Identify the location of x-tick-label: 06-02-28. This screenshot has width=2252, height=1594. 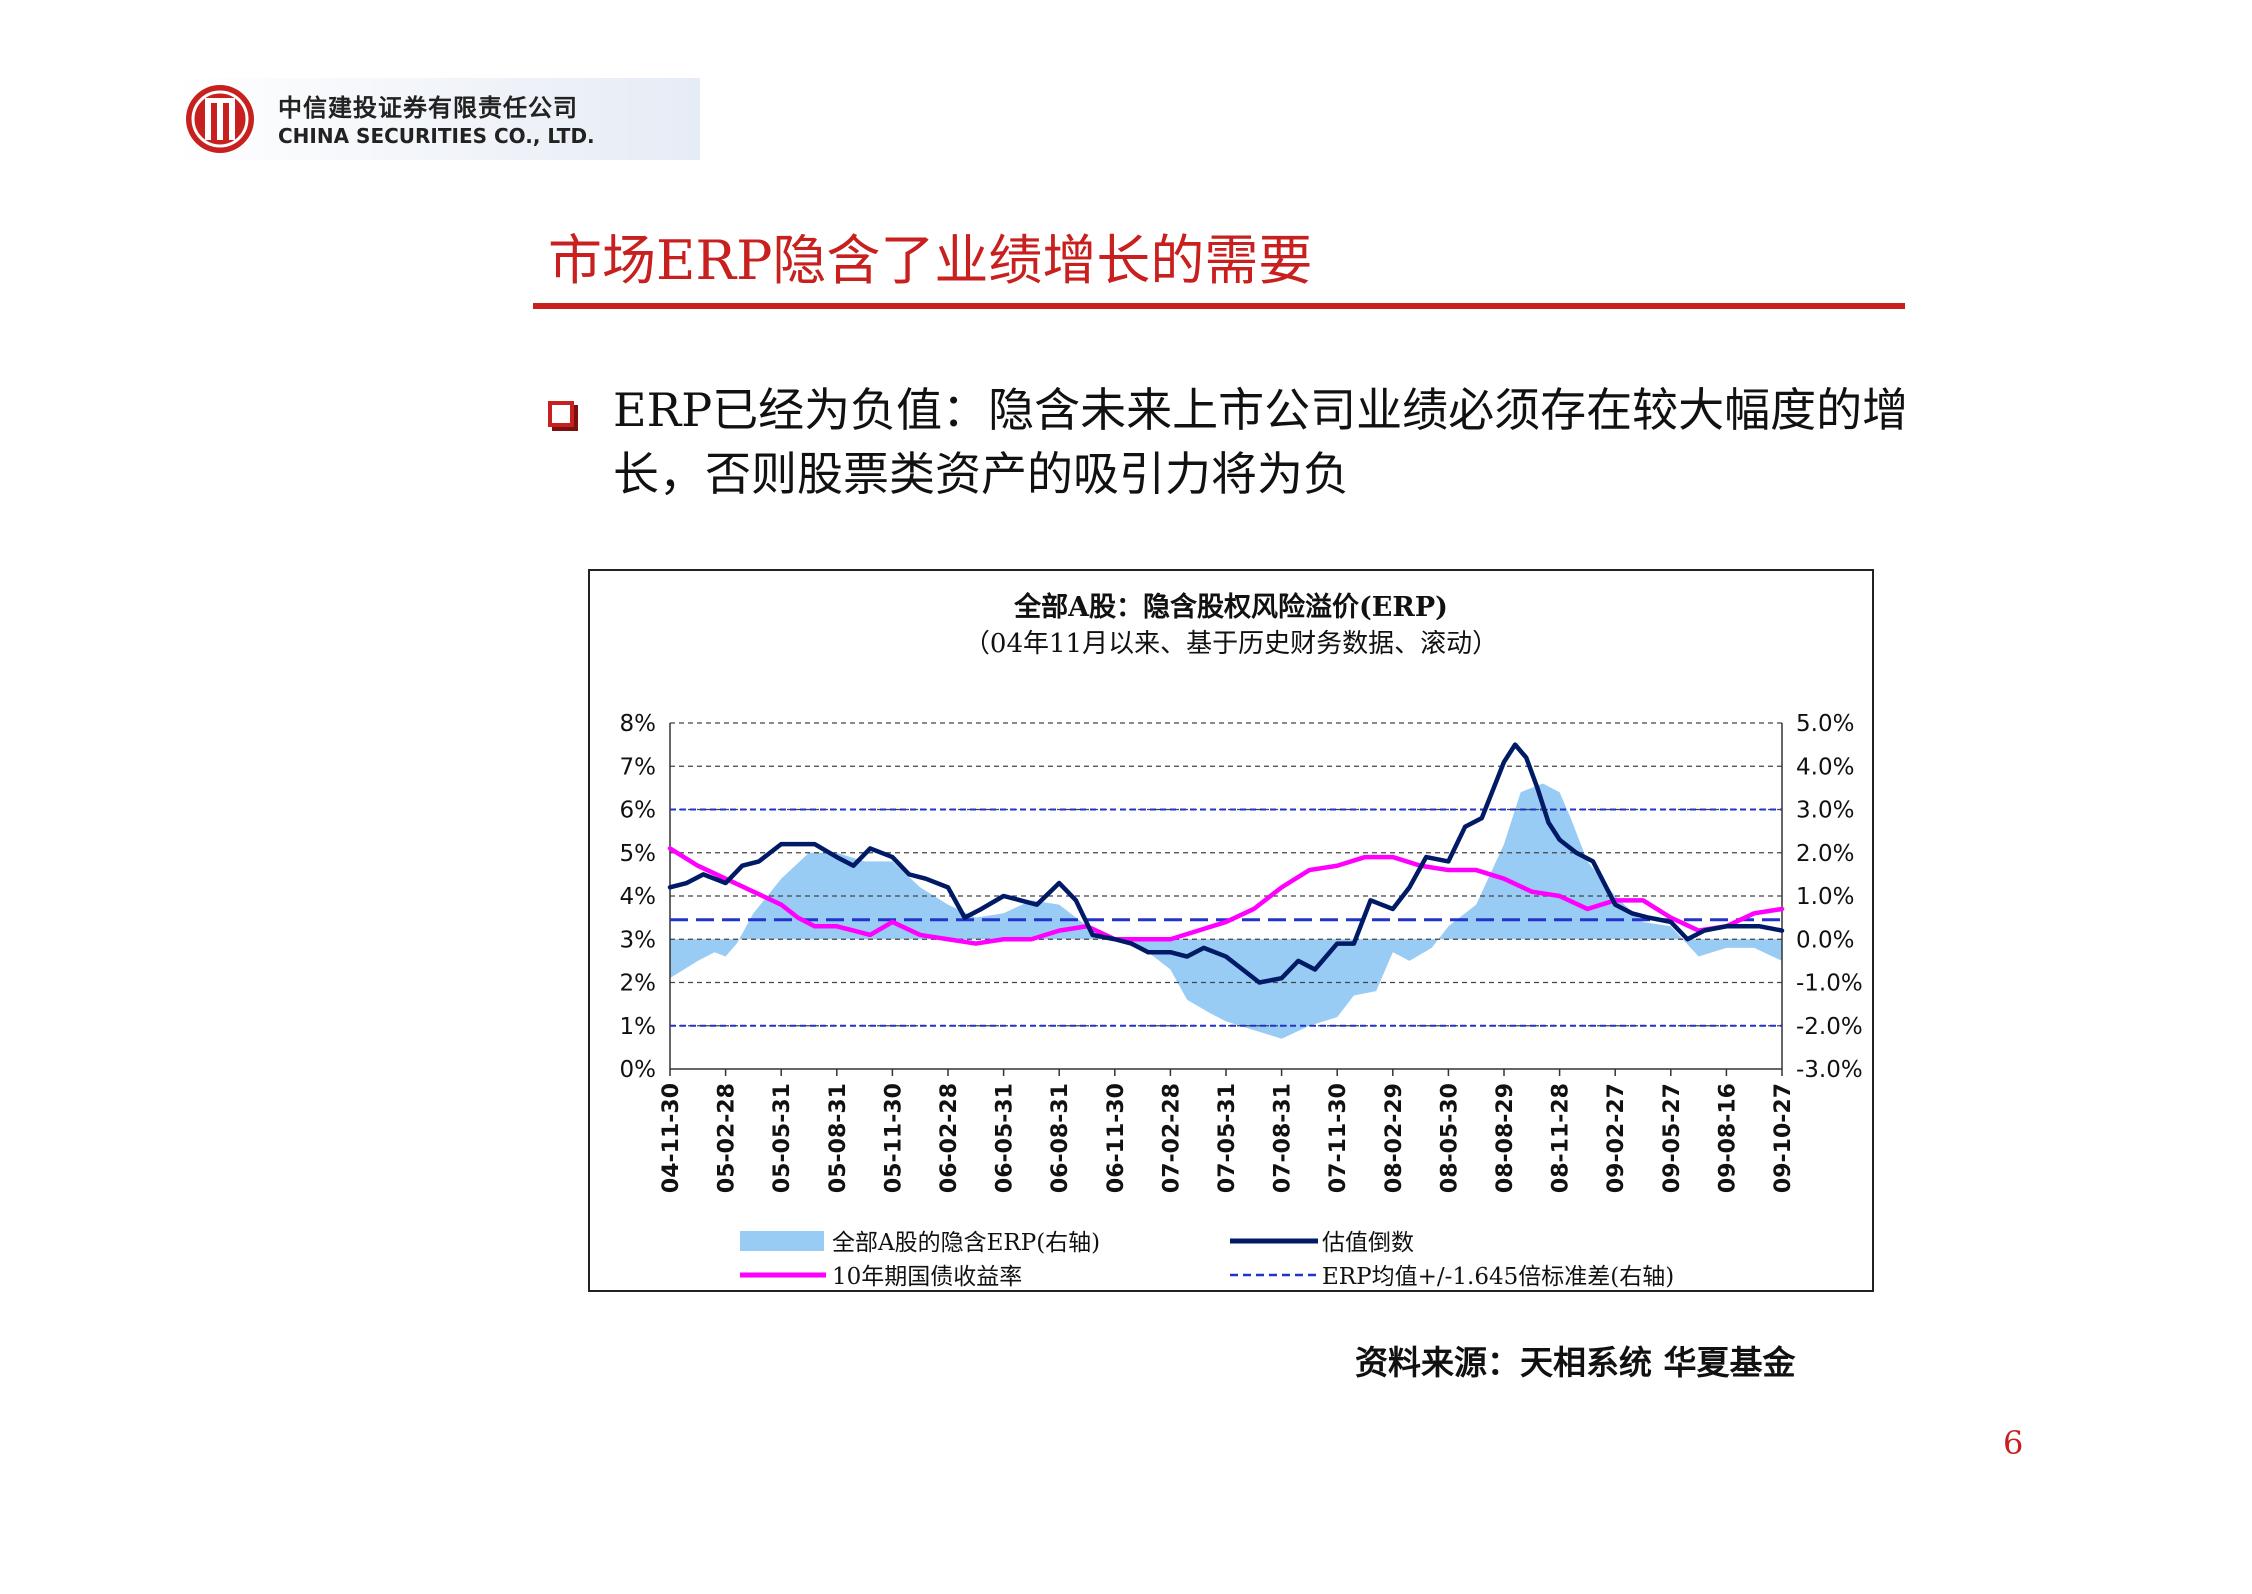
(949, 1138).